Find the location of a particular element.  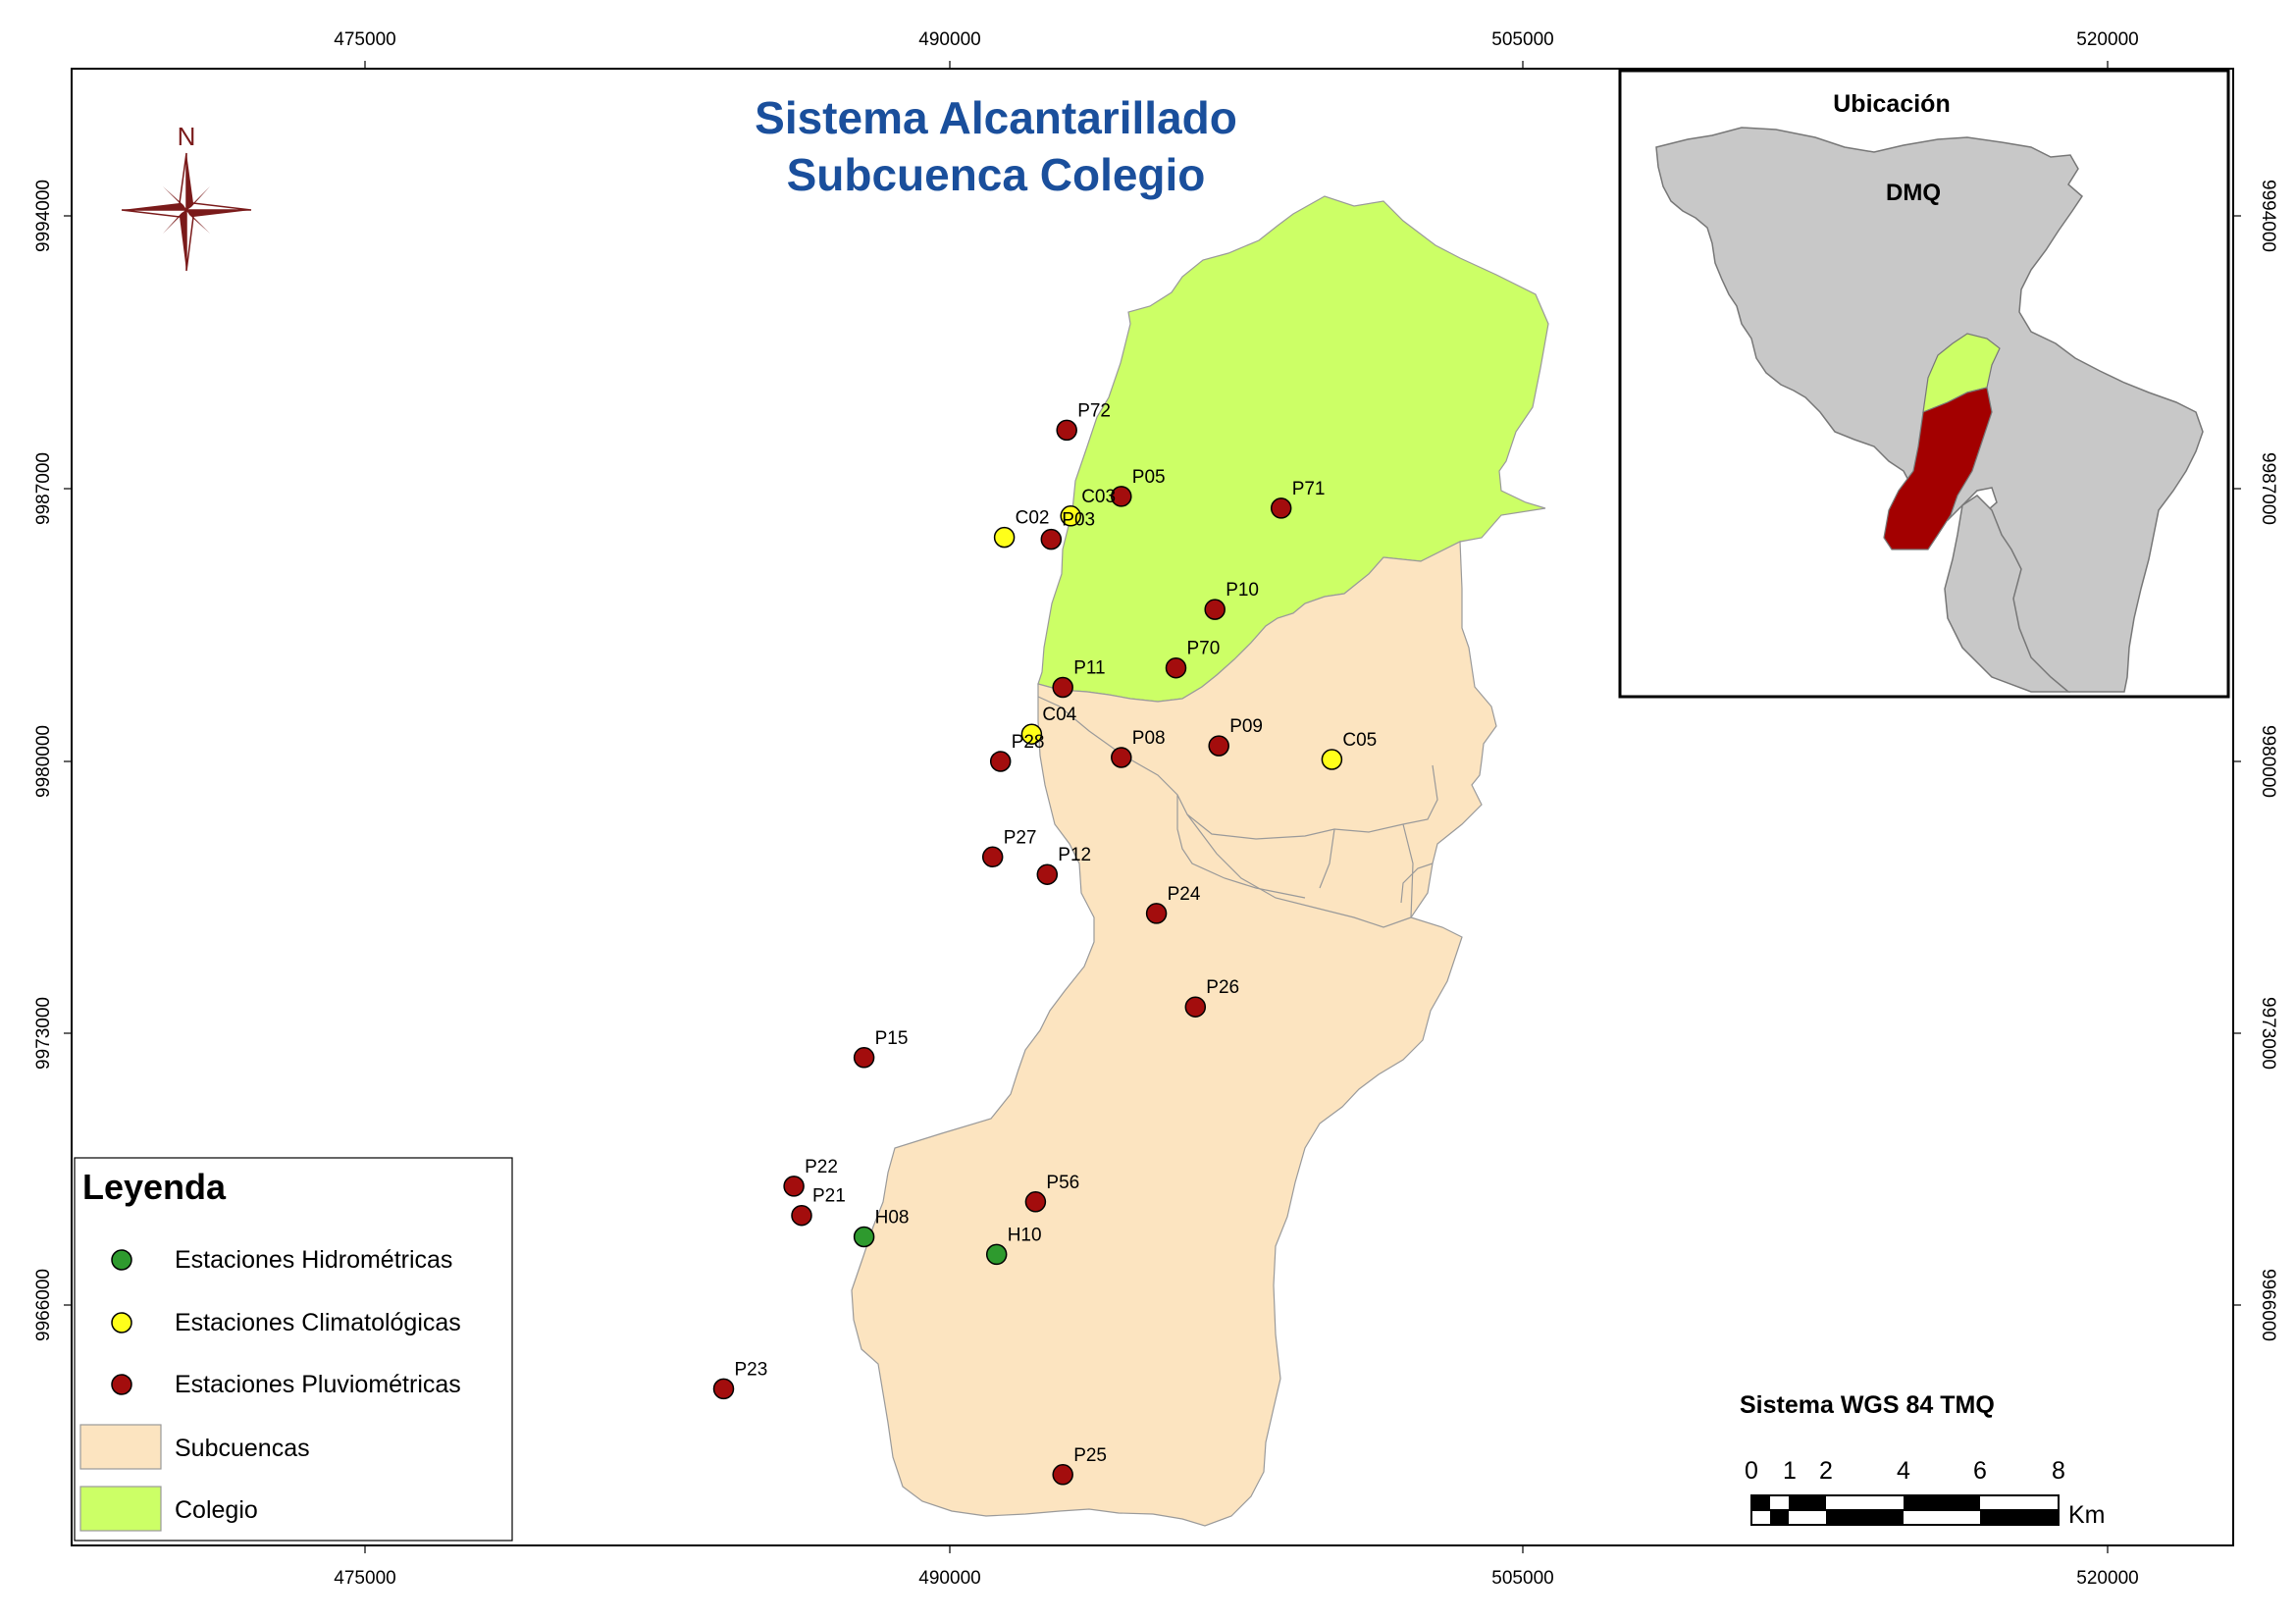

legend-label-hidro: Estaciones Hidrométricas is located at coordinates (313, 1260).